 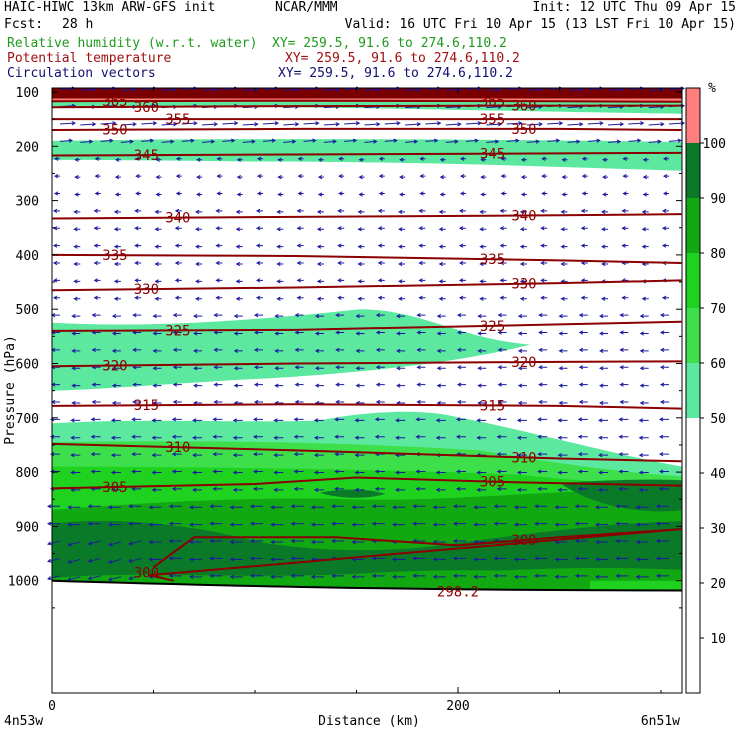 I want to click on colorbar-label: 80, so click(x=718, y=254).